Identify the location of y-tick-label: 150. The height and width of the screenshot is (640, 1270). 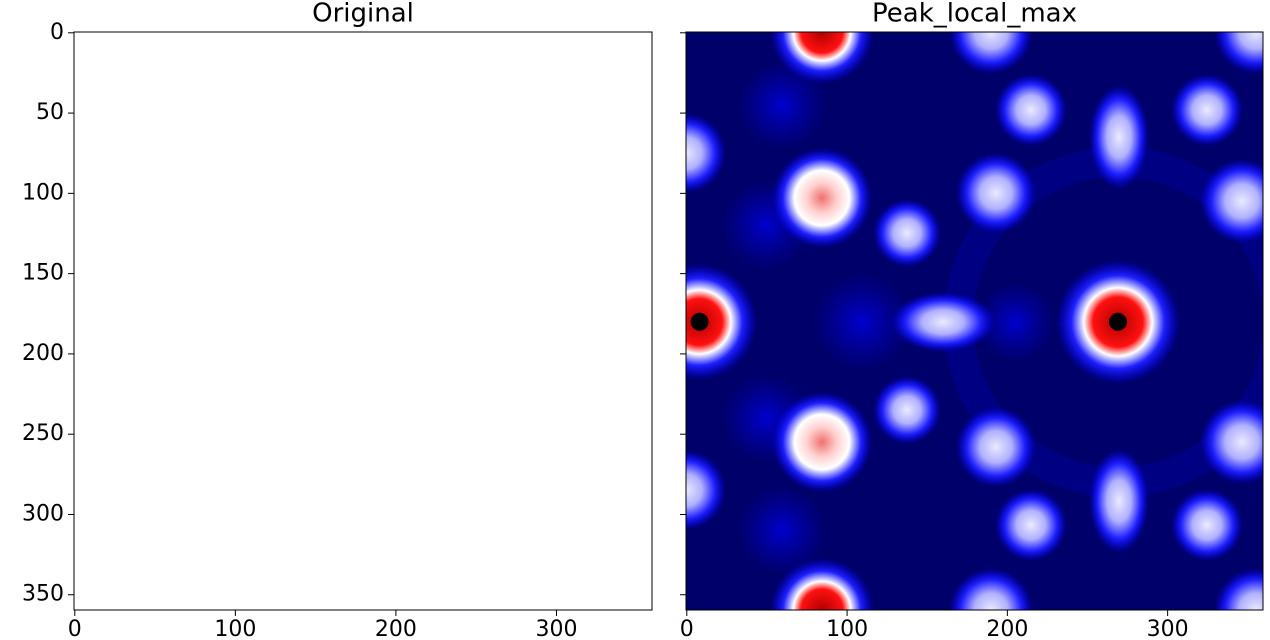
(43, 273).